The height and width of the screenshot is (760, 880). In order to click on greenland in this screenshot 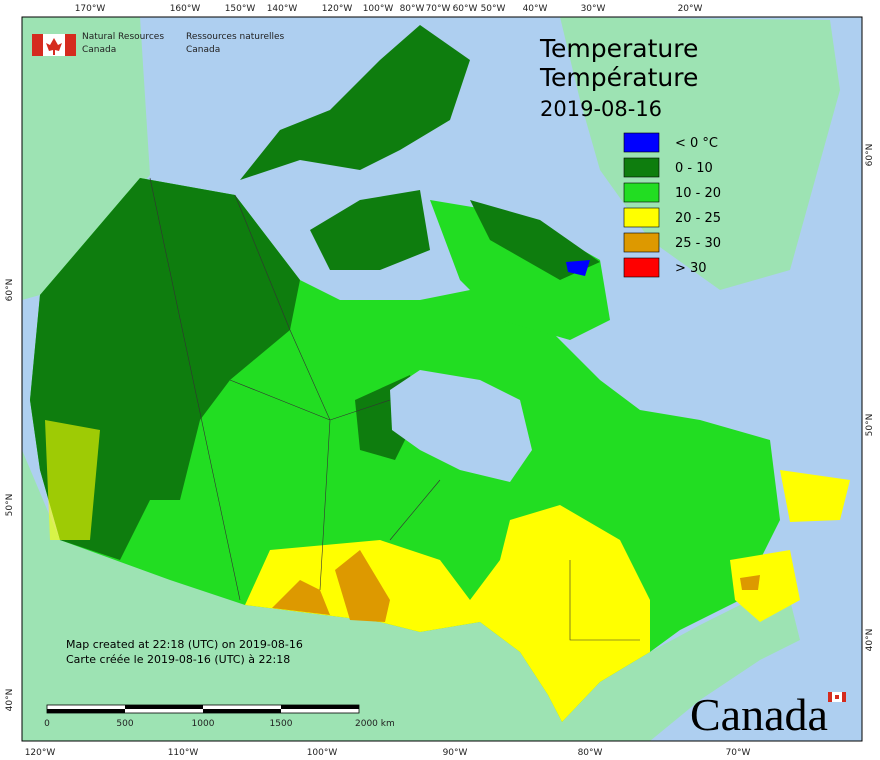, I will do `click(700, 153)`.